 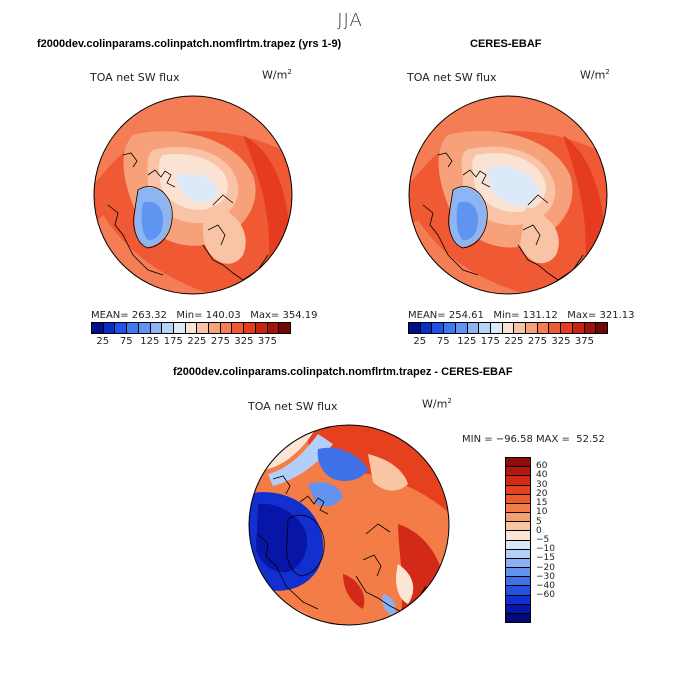 I want to click on diff-colorbar, so click(x=518, y=540).